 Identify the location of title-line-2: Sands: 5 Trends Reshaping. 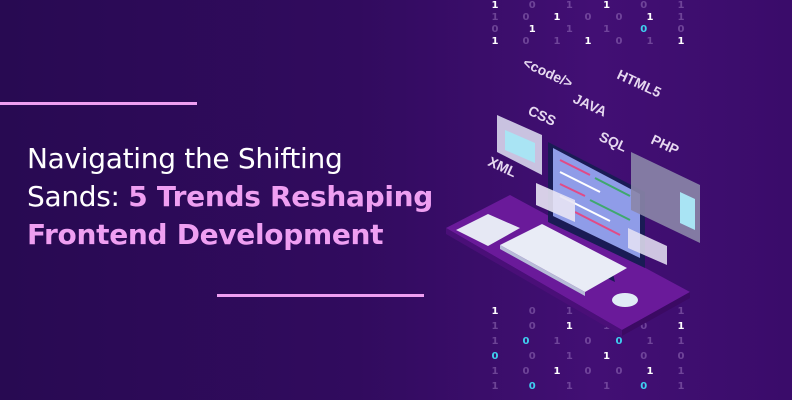
(230, 197).